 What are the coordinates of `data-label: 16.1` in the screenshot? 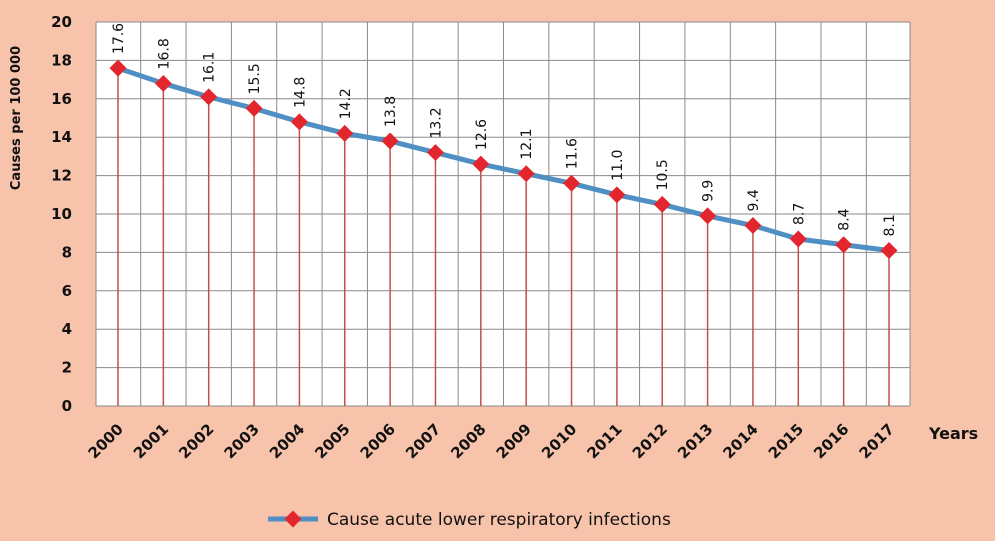 It's located at (210, 67).